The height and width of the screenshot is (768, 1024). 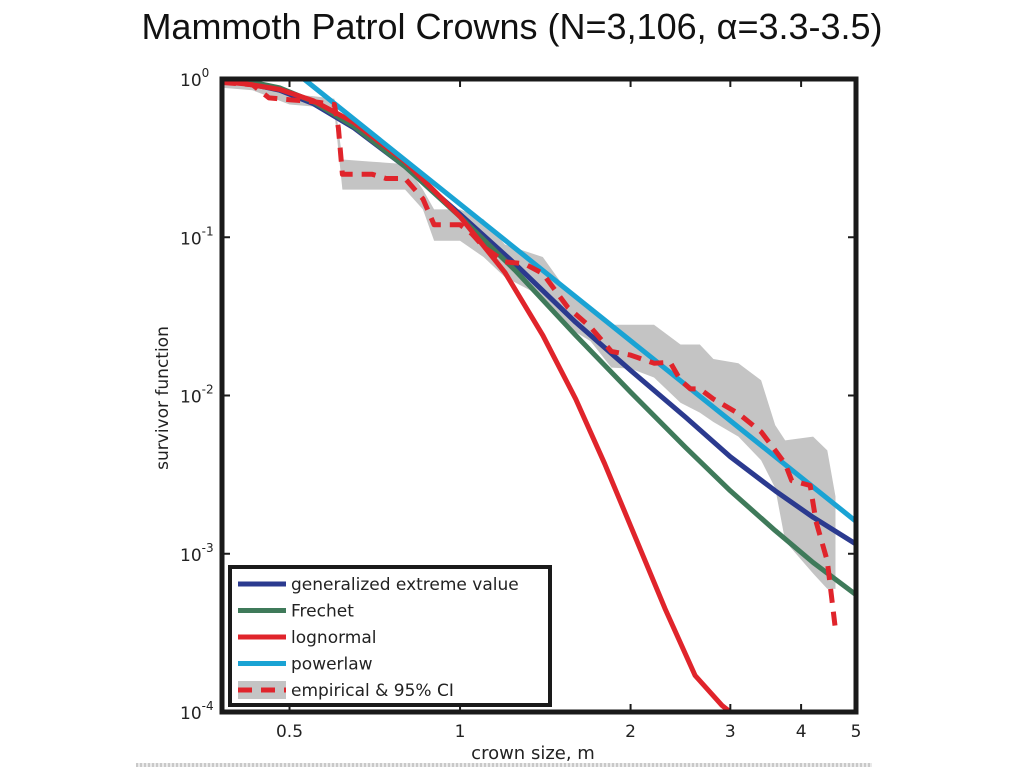 I want to click on legend-label: generalized extreme value, so click(x=405, y=585).